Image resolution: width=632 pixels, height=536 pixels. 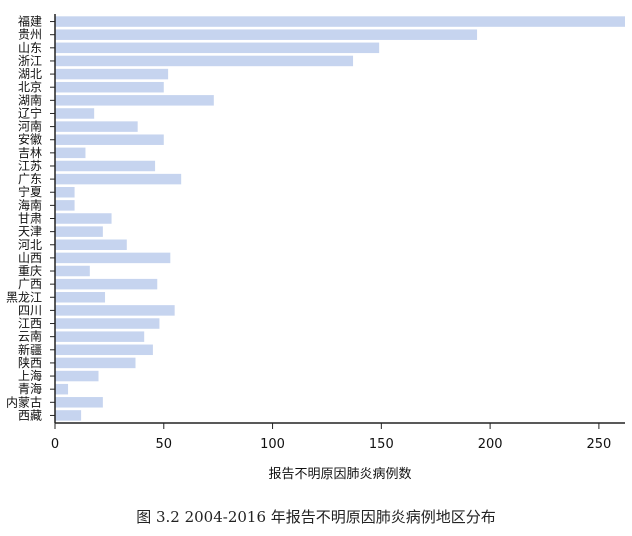 What do you see at coordinates (490, 444) in the screenshot?
I see `x-tick-label: 200` at bounding box center [490, 444].